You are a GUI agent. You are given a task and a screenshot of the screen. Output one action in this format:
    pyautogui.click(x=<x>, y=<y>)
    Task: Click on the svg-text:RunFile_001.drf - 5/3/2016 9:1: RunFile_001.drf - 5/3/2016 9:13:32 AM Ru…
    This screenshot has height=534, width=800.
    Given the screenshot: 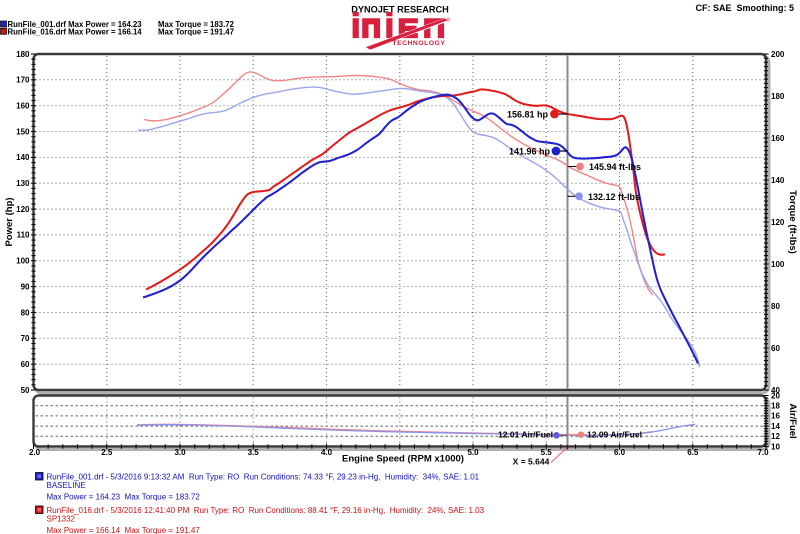 What is the action you would take?
    pyautogui.click(x=263, y=477)
    